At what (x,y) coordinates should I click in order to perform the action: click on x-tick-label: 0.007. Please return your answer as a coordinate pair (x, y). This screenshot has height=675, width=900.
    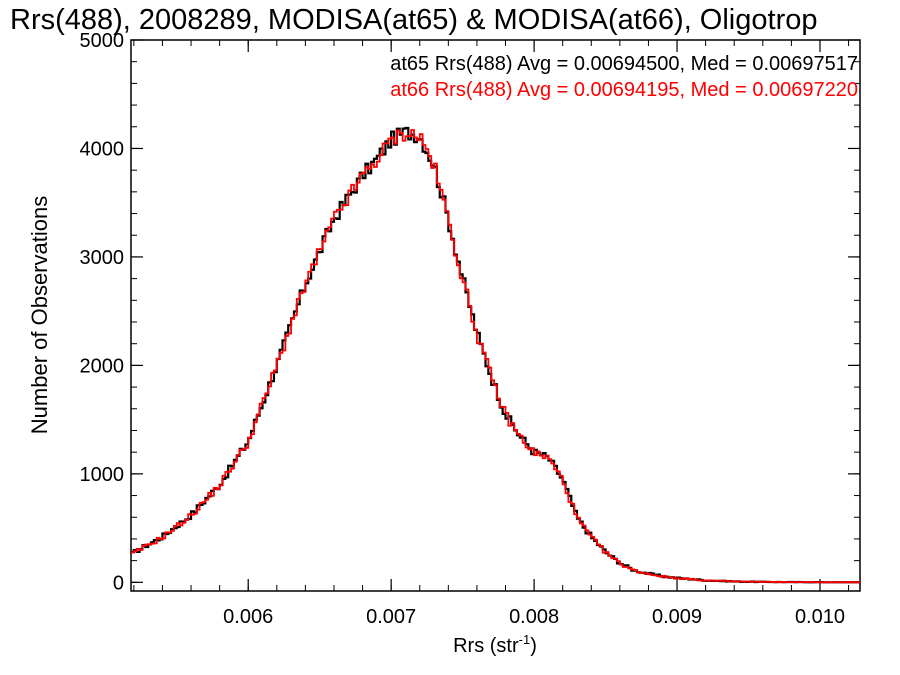
    Looking at the image, I should click on (391, 617).